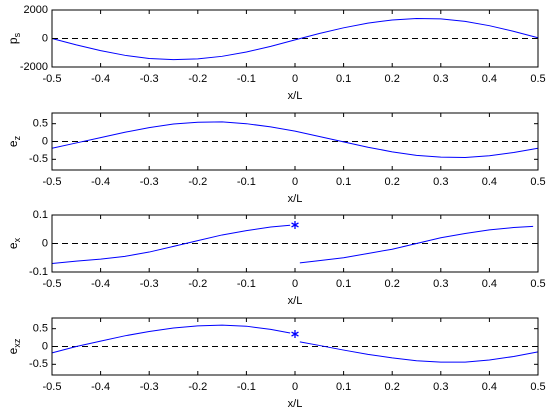  What do you see at coordinates (17, 34) in the screenshot?
I see `y-axis-label-sub: s` at bounding box center [17, 34].